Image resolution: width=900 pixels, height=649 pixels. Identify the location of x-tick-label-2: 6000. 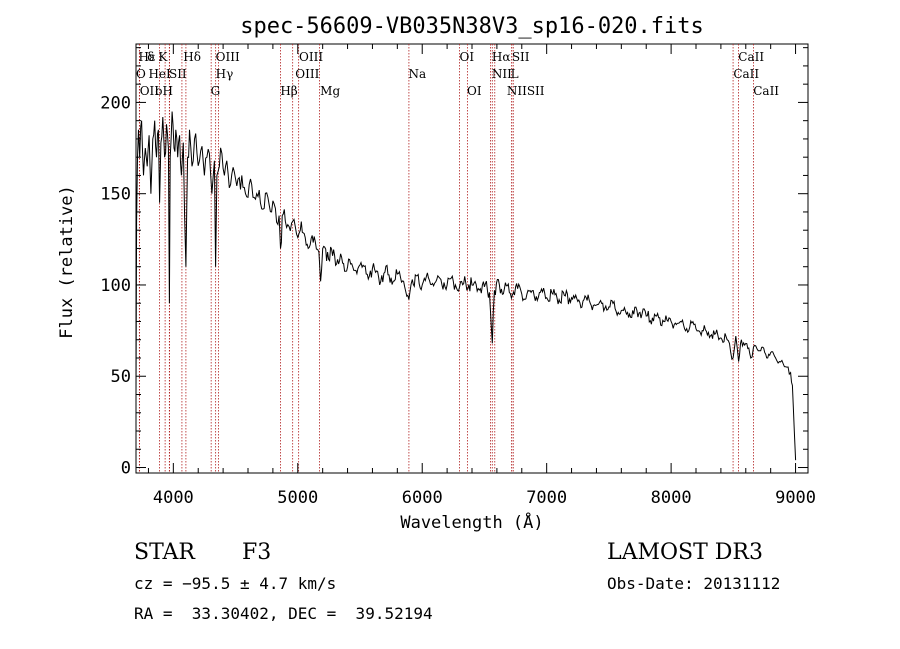
(422, 498).